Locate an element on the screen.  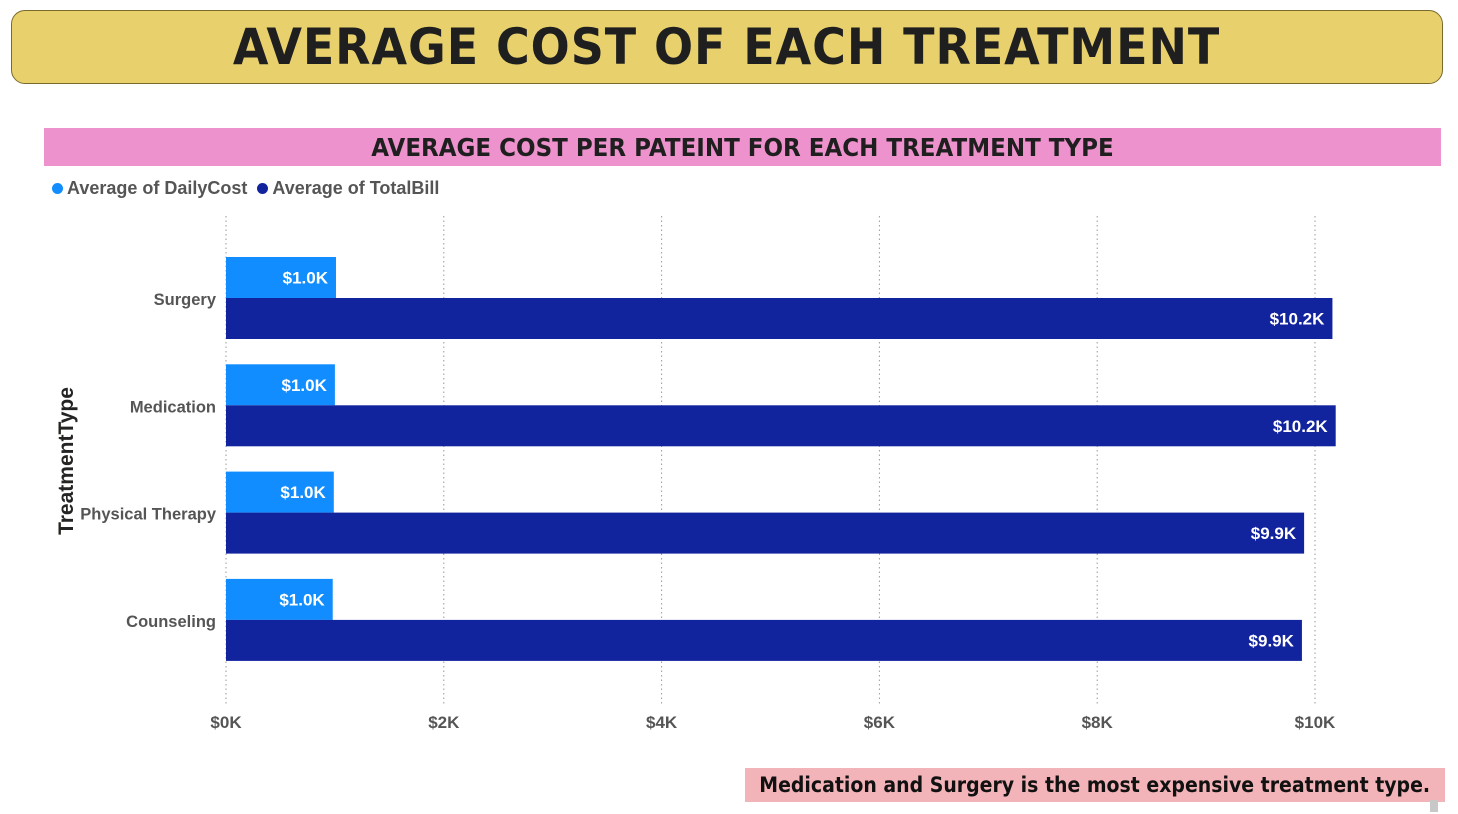
x-tick-label: $10K is located at coordinates (1315, 722).